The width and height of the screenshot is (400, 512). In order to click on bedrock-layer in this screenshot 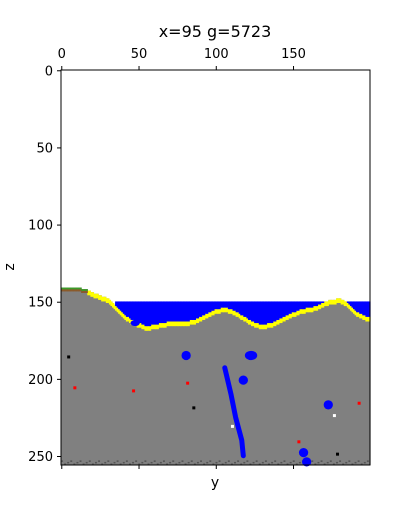, I will do `click(215, 462)`.